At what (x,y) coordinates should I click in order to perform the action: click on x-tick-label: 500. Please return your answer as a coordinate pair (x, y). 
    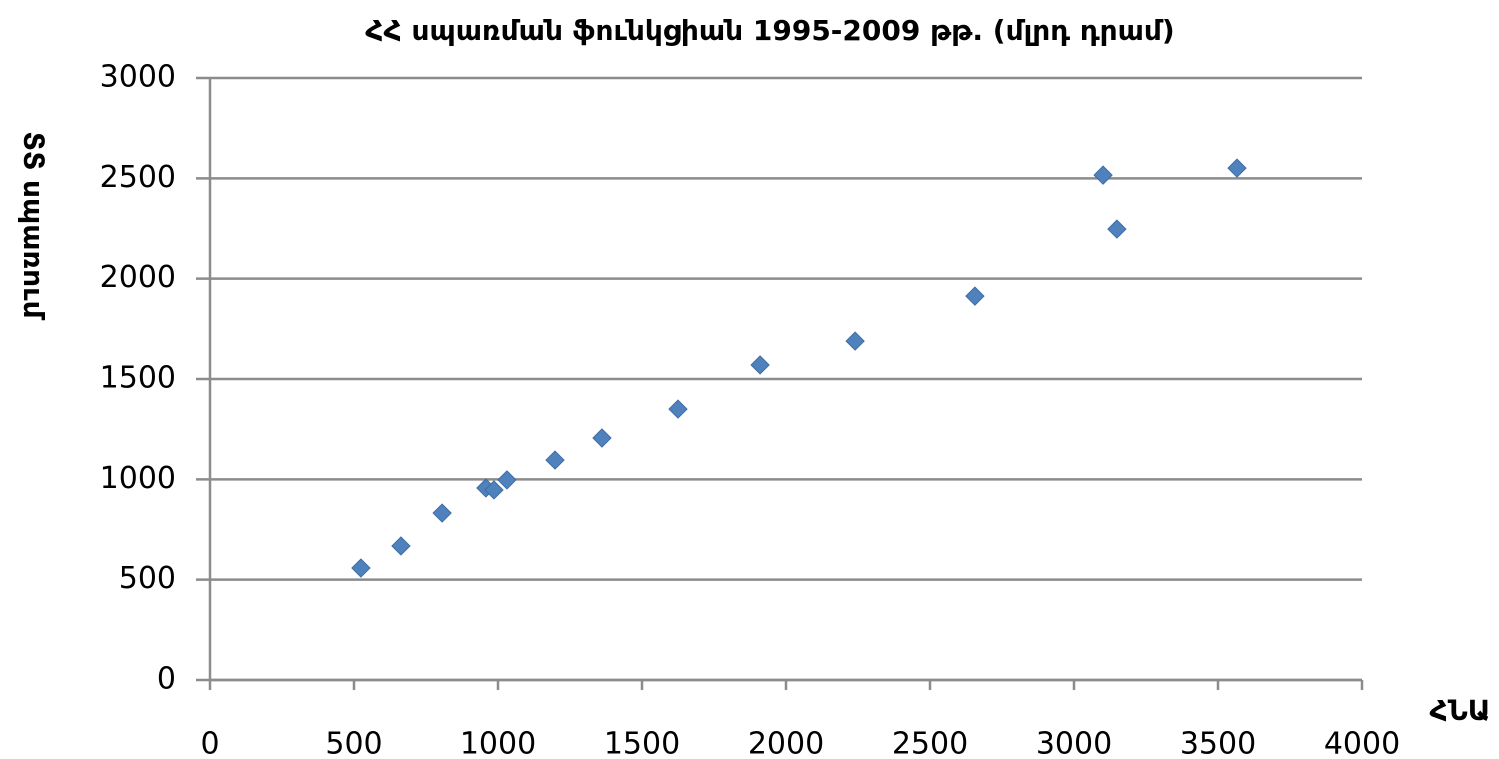
    Looking at the image, I should click on (353, 743).